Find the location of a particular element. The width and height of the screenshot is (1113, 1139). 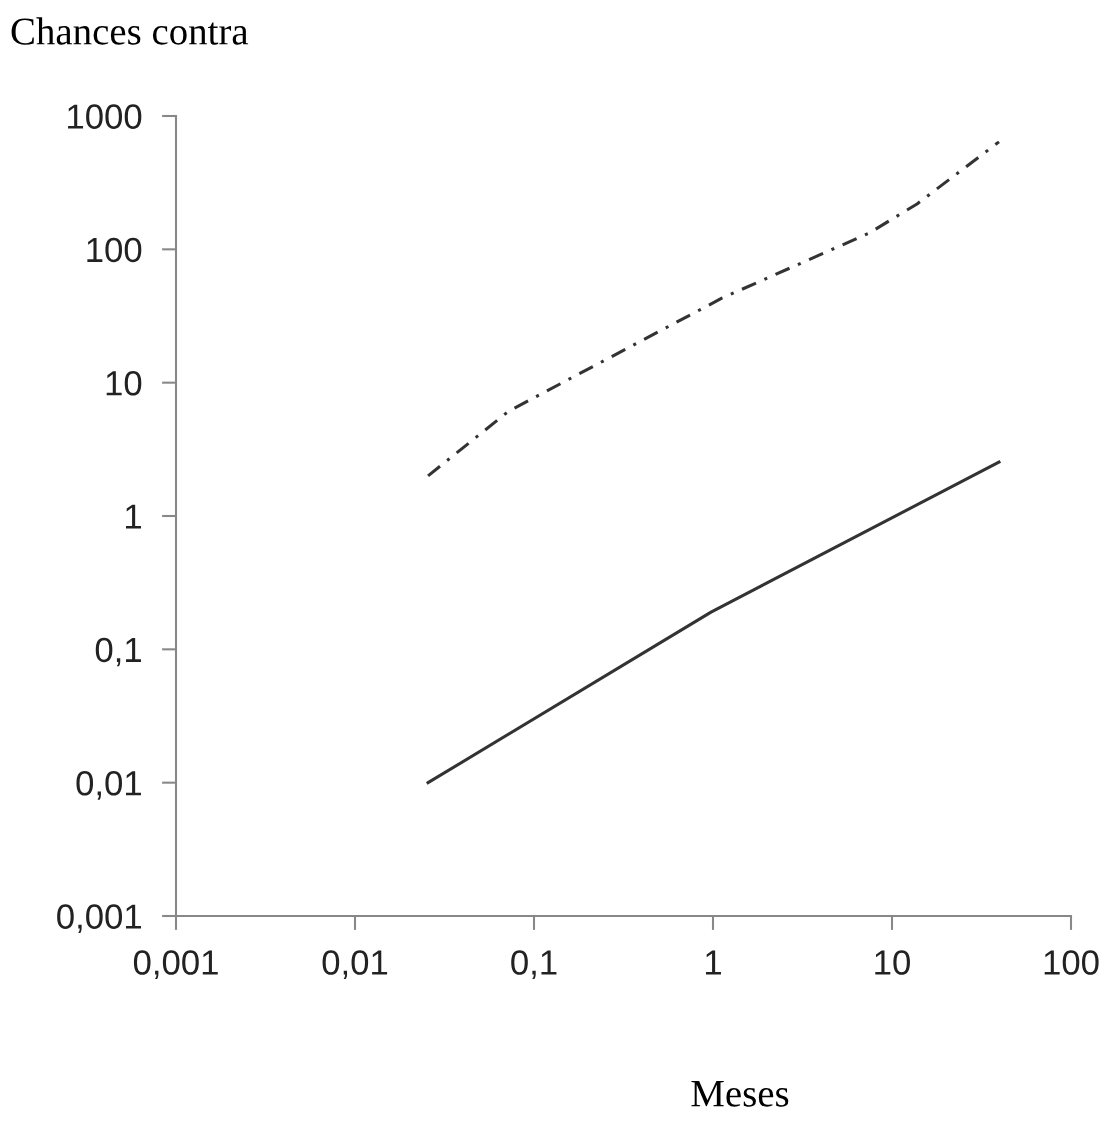

y-tick-label: 1 is located at coordinates (133, 516).